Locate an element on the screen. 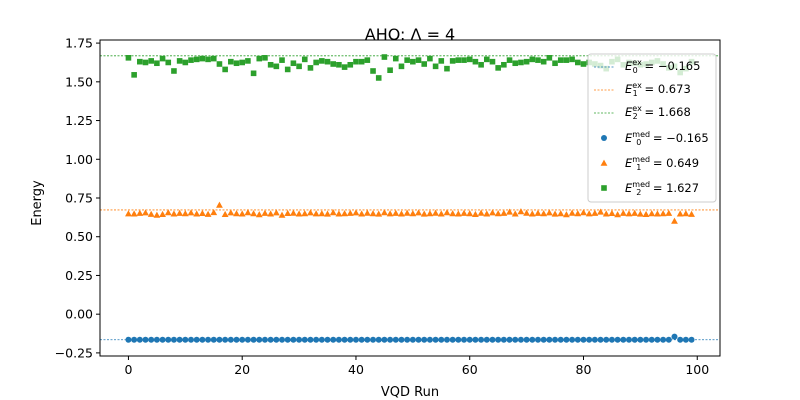 Image resolution: width=800 pixels, height=400 pixels. y-axis-label: Energy is located at coordinates (37, 203).